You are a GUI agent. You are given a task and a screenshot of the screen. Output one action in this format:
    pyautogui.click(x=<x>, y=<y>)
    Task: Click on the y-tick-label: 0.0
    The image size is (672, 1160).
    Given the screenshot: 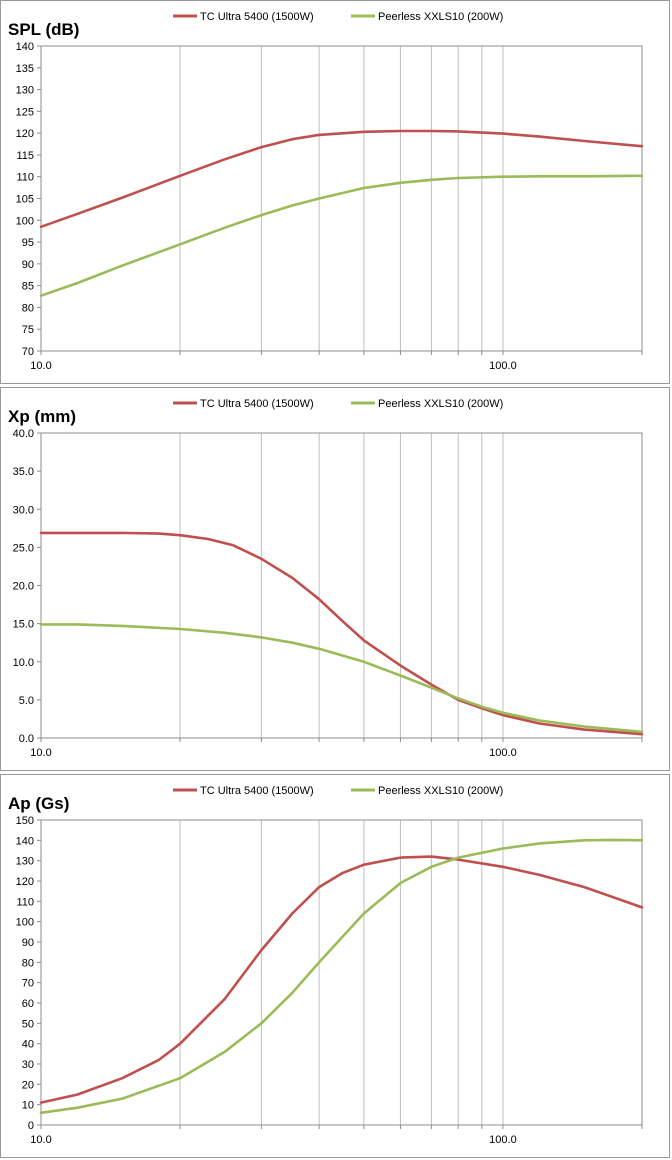 What is the action you would take?
    pyautogui.click(x=26, y=739)
    